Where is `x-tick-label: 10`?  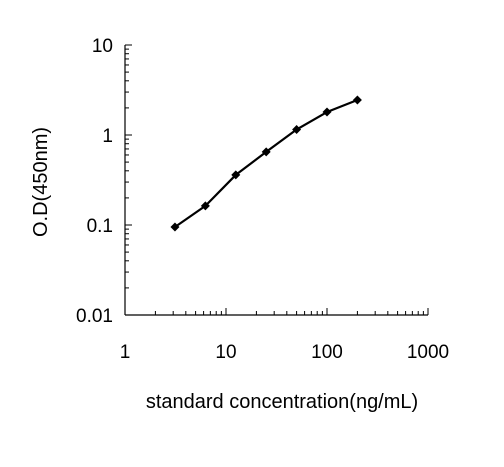 x-tick-label: 10 is located at coordinates (225, 352).